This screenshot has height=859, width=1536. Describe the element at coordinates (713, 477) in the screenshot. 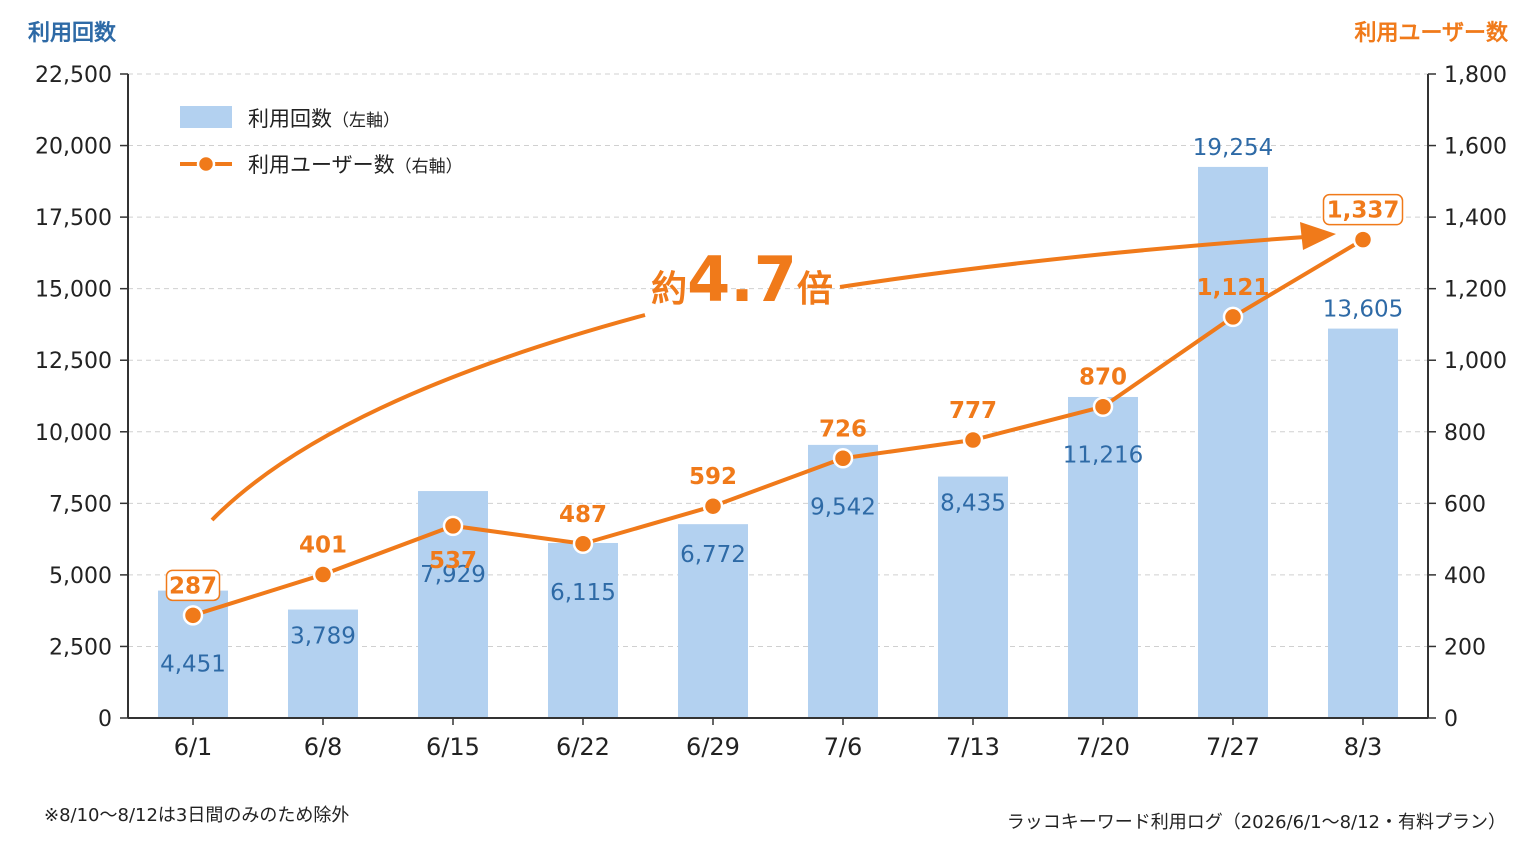

I see `line-data-label: 592` at that location.